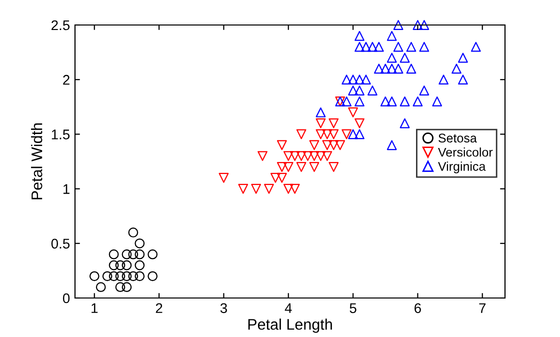  What do you see at coordinates (36, 161) in the screenshot?
I see `y-axis-title: Petal Width` at bounding box center [36, 161].